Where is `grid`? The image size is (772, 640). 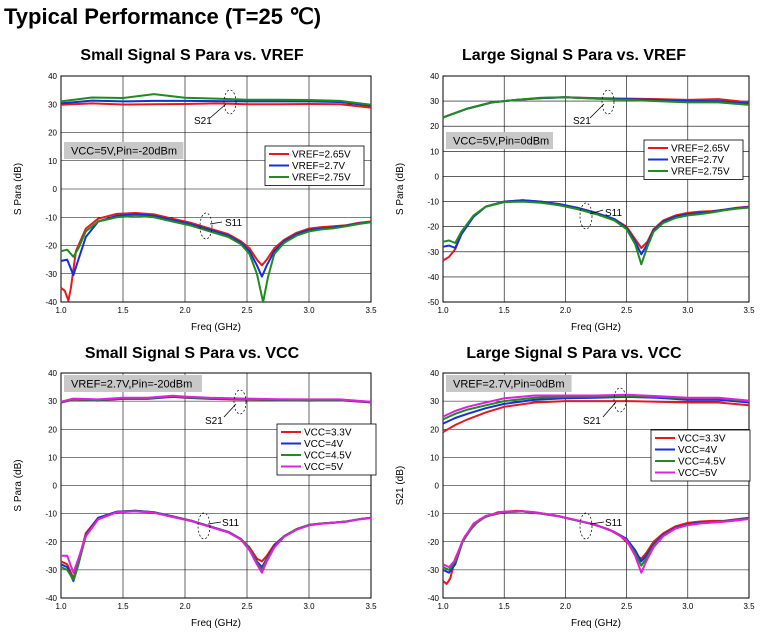
grid is located at coordinates (216, 485).